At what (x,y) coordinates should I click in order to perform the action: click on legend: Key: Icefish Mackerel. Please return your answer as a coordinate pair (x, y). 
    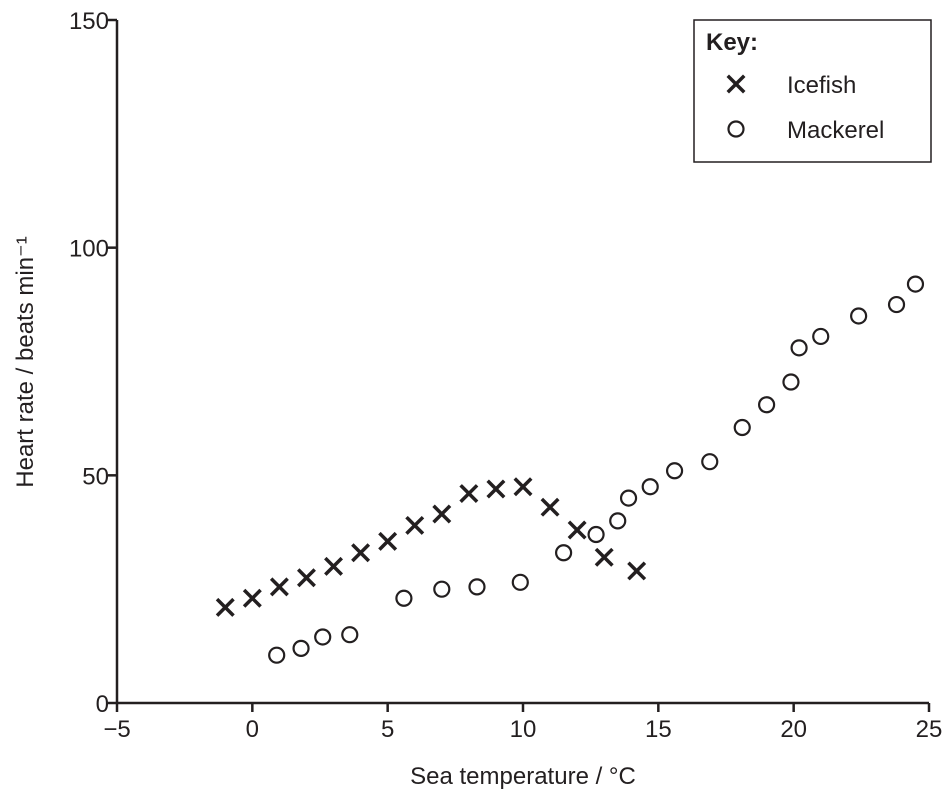
    Looking at the image, I should click on (812, 91).